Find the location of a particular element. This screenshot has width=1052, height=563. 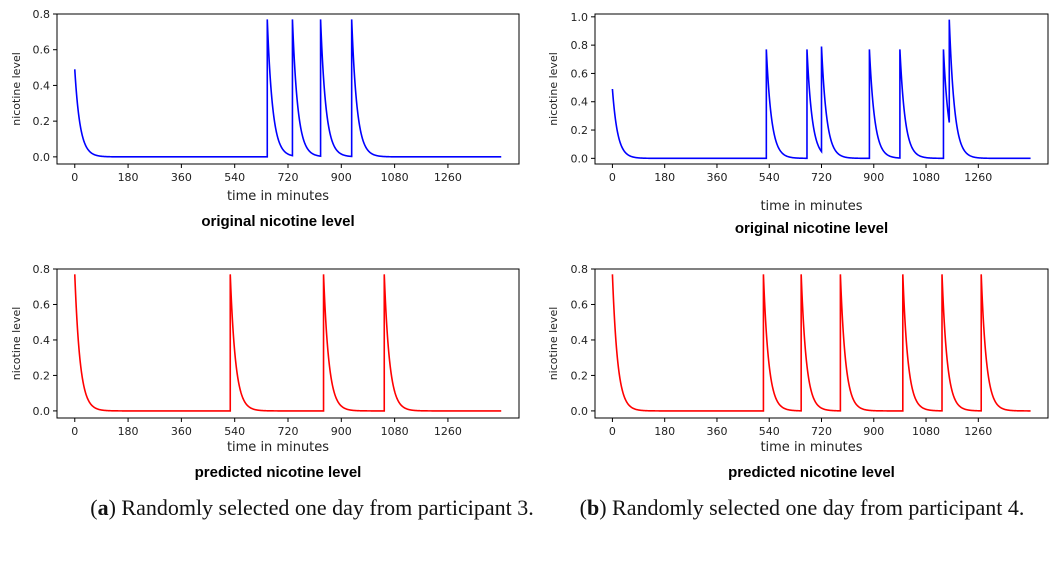

series-line-a-top is located at coordinates (287, 88).